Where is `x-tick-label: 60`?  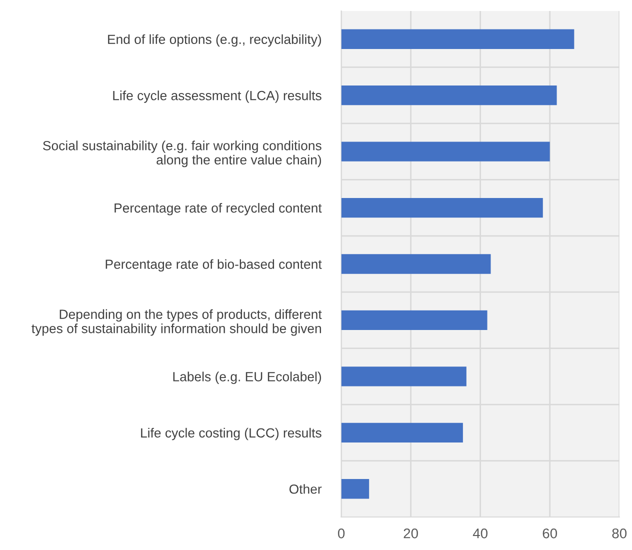 x-tick-label: 60 is located at coordinates (550, 533).